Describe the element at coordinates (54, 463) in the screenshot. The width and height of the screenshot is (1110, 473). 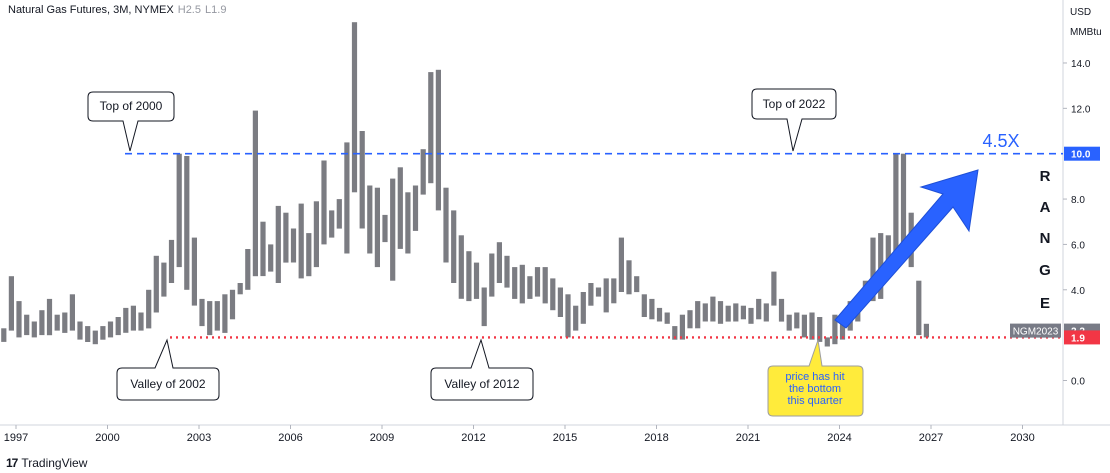
I see `tradingview-brand-text: TradingView` at that location.